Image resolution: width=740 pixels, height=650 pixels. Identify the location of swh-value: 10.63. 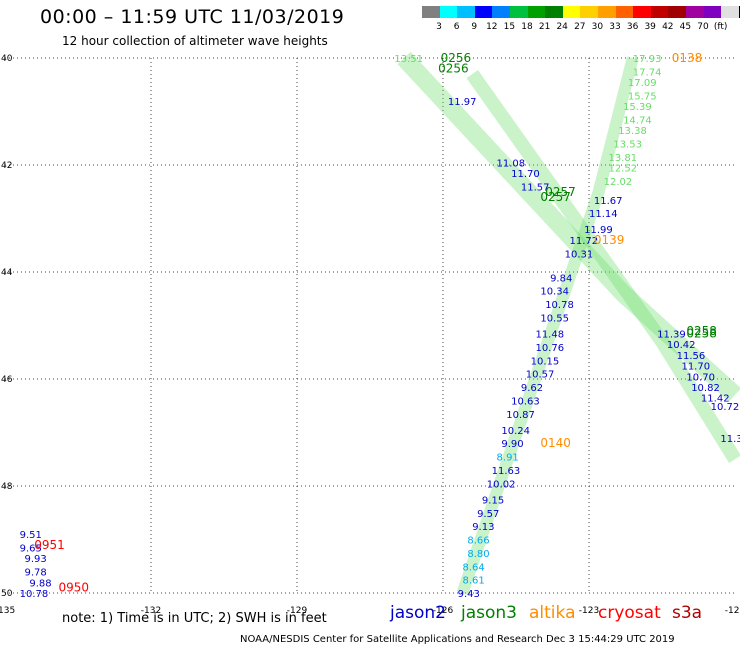
(525, 401).